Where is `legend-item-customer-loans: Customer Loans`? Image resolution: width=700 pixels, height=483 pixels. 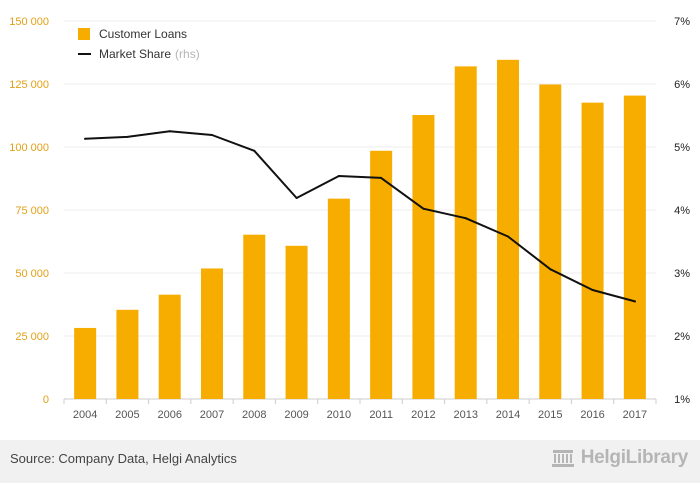
legend-item-customer-loans: Customer Loans is located at coordinates (139, 34).